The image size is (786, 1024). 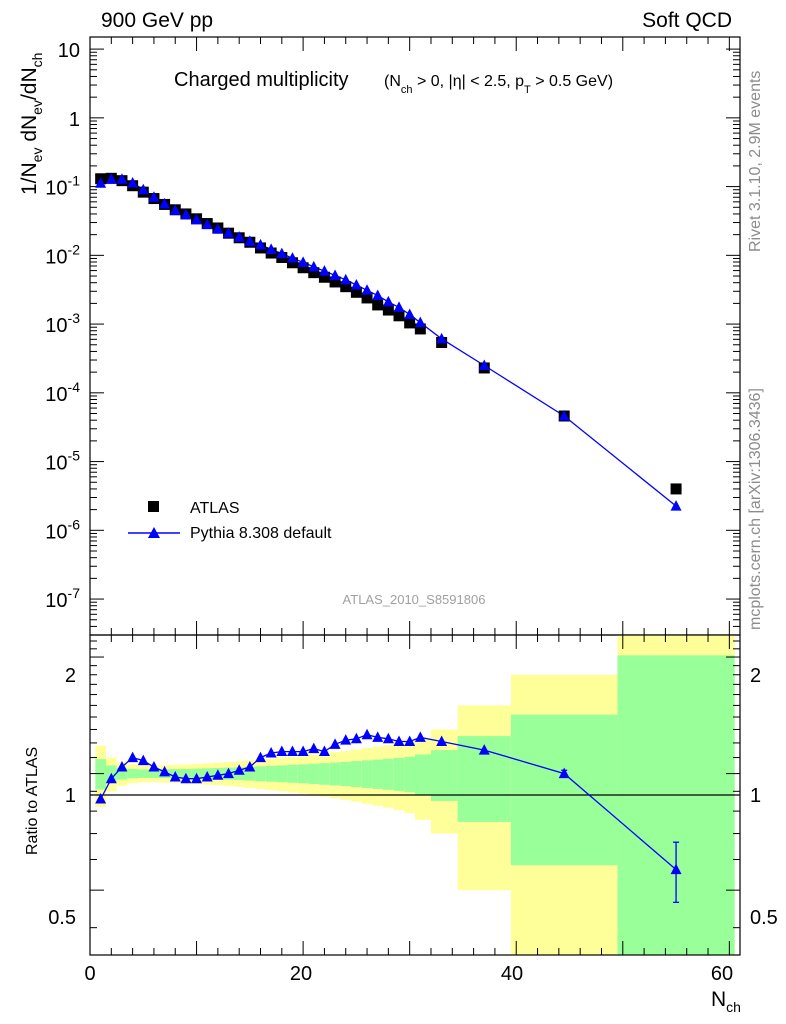 What do you see at coordinates (70, 796) in the screenshot?
I see `ratio-y-tick-1-left: 1` at bounding box center [70, 796].